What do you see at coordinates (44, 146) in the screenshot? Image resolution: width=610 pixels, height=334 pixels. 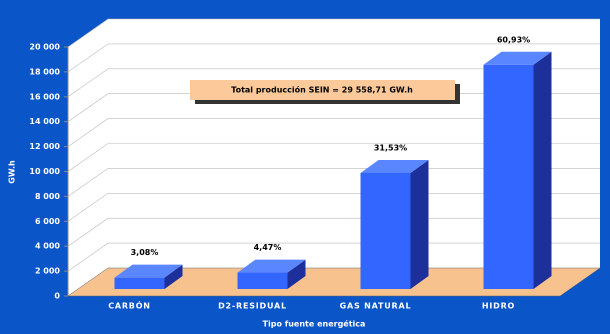 I see `y-tick-label: 12 000` at bounding box center [44, 146].